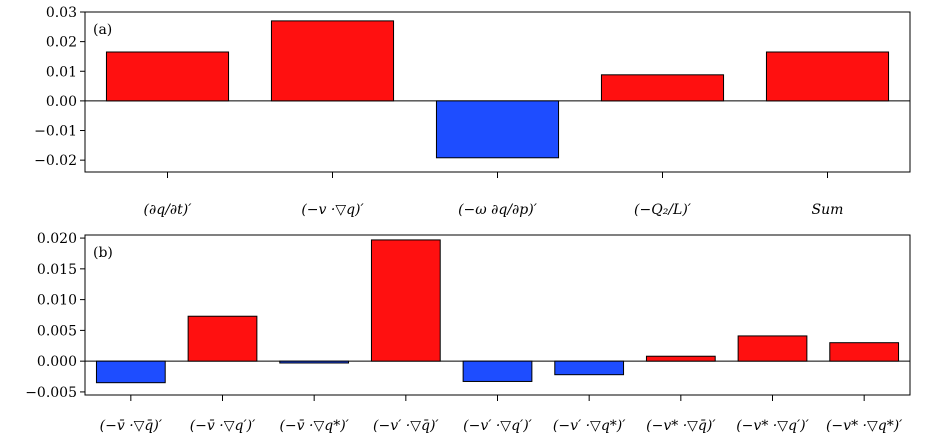 The image size is (929, 446). What do you see at coordinates (589, 426) in the screenshot?
I see `category-label: (−v′ ·▽q*)′` at bounding box center [589, 426].